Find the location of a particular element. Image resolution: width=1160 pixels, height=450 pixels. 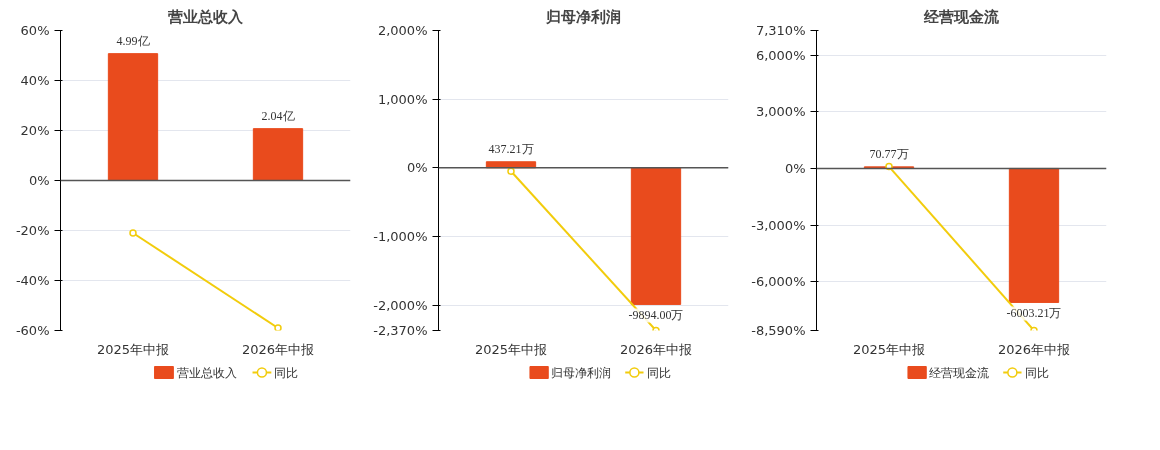

y-tick-label: -3,000% is located at coordinates (778, 225).